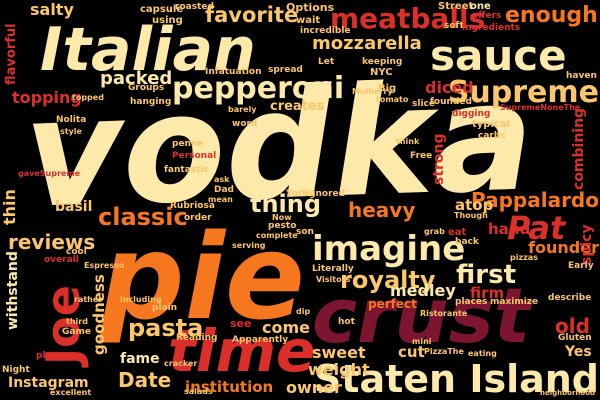  What do you see at coordinates (421, 315) in the screenshot?
I see `word-crust: crust` at bounding box center [421, 315].